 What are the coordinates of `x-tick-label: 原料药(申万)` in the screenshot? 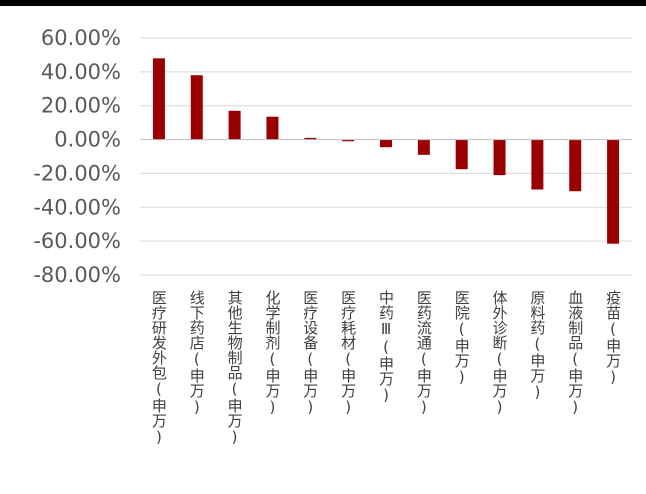 It's located at (537, 345).